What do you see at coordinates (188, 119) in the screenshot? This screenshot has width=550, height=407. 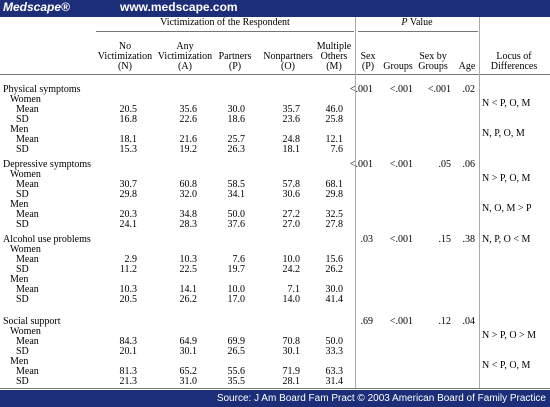 I see `cell: 22.6` at bounding box center [188, 119].